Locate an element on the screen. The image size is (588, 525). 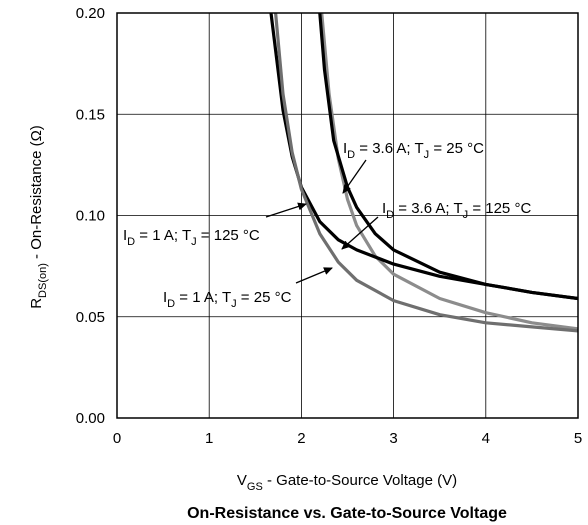
y-axis-label: RDS(on) - On-Resistance (Ω) is located at coordinates (38, 217).